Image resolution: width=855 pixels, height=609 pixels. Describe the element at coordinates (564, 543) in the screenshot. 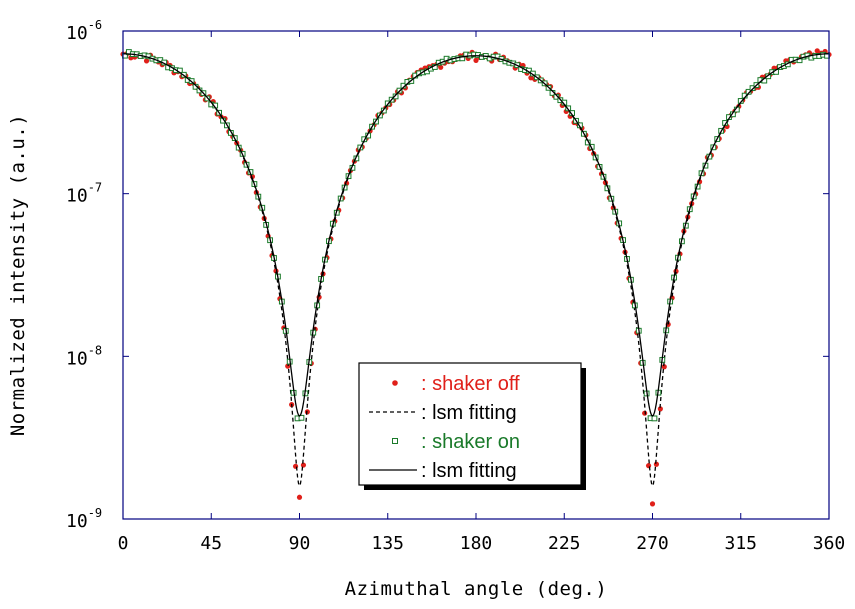

I see `x-tick-label: 225` at that location.